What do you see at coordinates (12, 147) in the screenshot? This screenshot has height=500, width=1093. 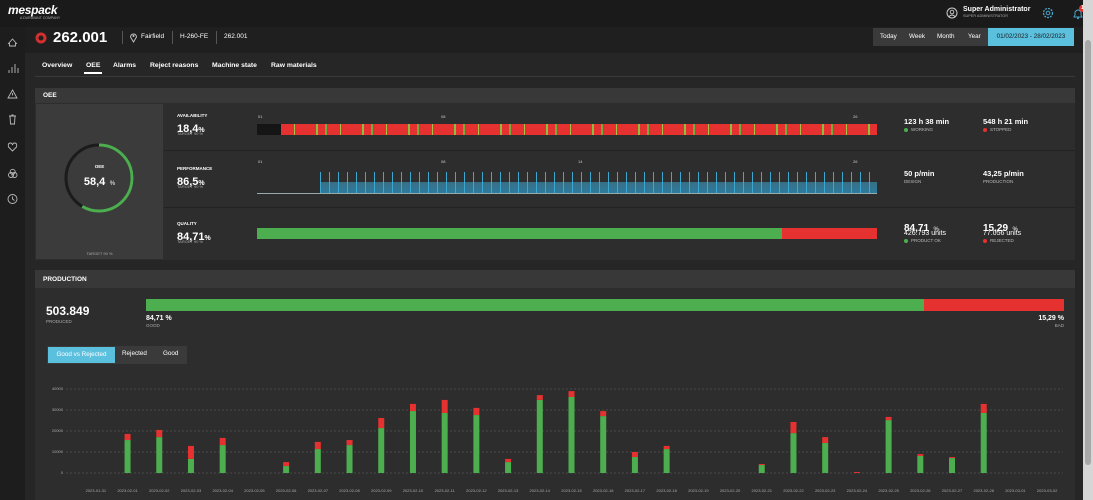 I see `health-icon` at bounding box center [12, 147].